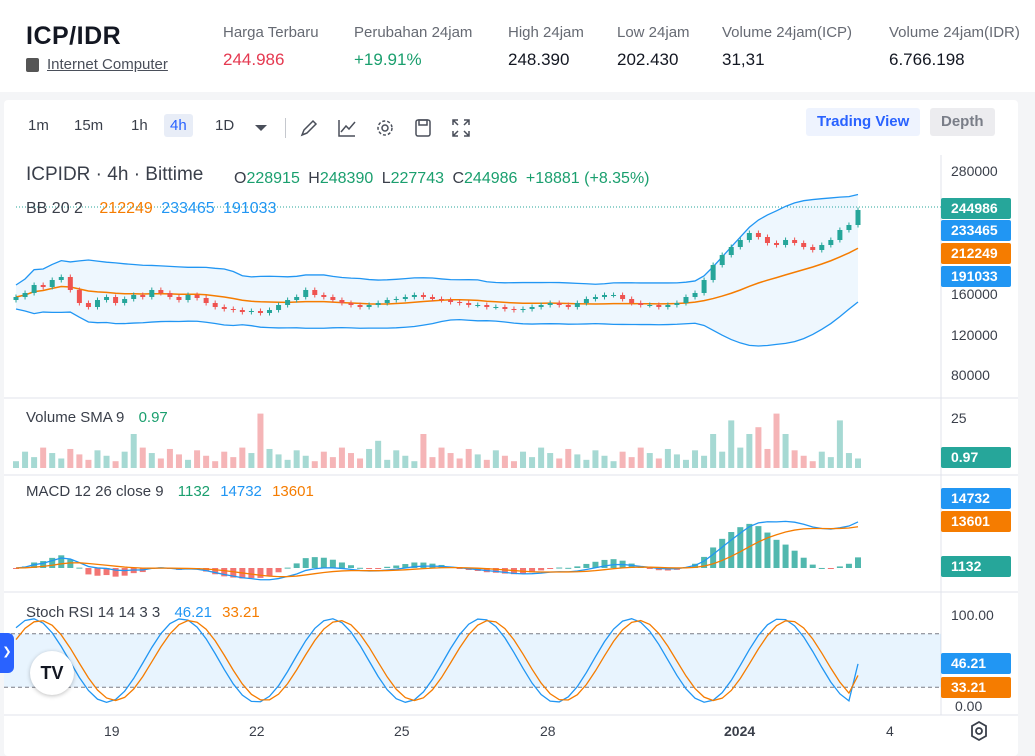 Image resolution: width=1035 pixels, height=756 pixels. Describe the element at coordinates (976, 663) in the screenshot. I see `stoch-k-badge: 46.21` at that location.